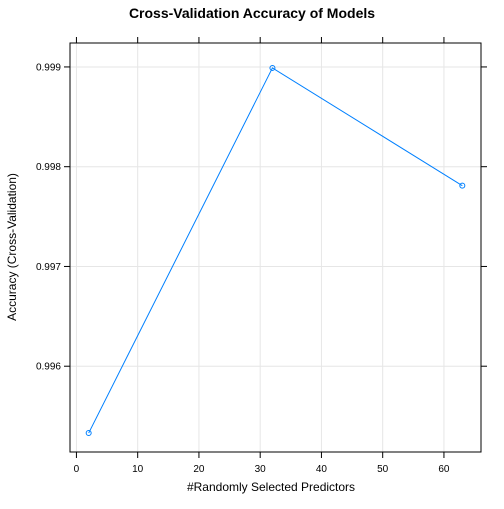 Image resolution: width=504 pixels, height=509 pixels. What do you see at coordinates (322, 469) in the screenshot?
I see `x-tick-label-4: 40` at bounding box center [322, 469].